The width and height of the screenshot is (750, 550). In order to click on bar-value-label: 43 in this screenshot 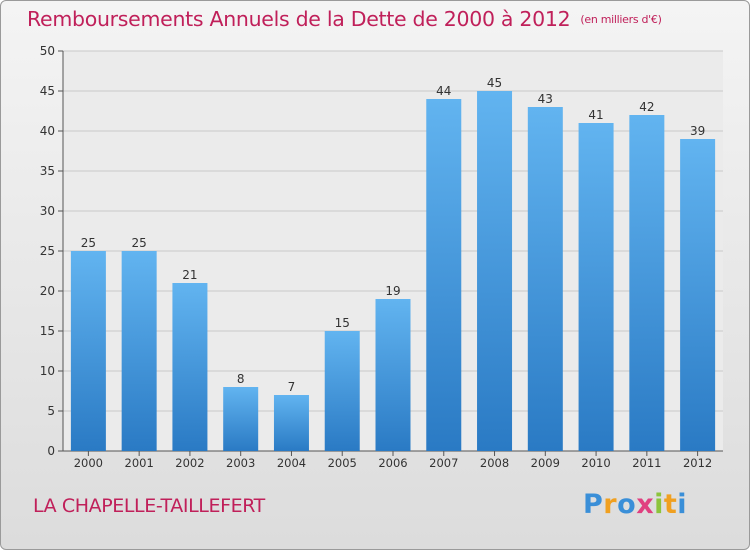, I will do `click(545, 99)`.